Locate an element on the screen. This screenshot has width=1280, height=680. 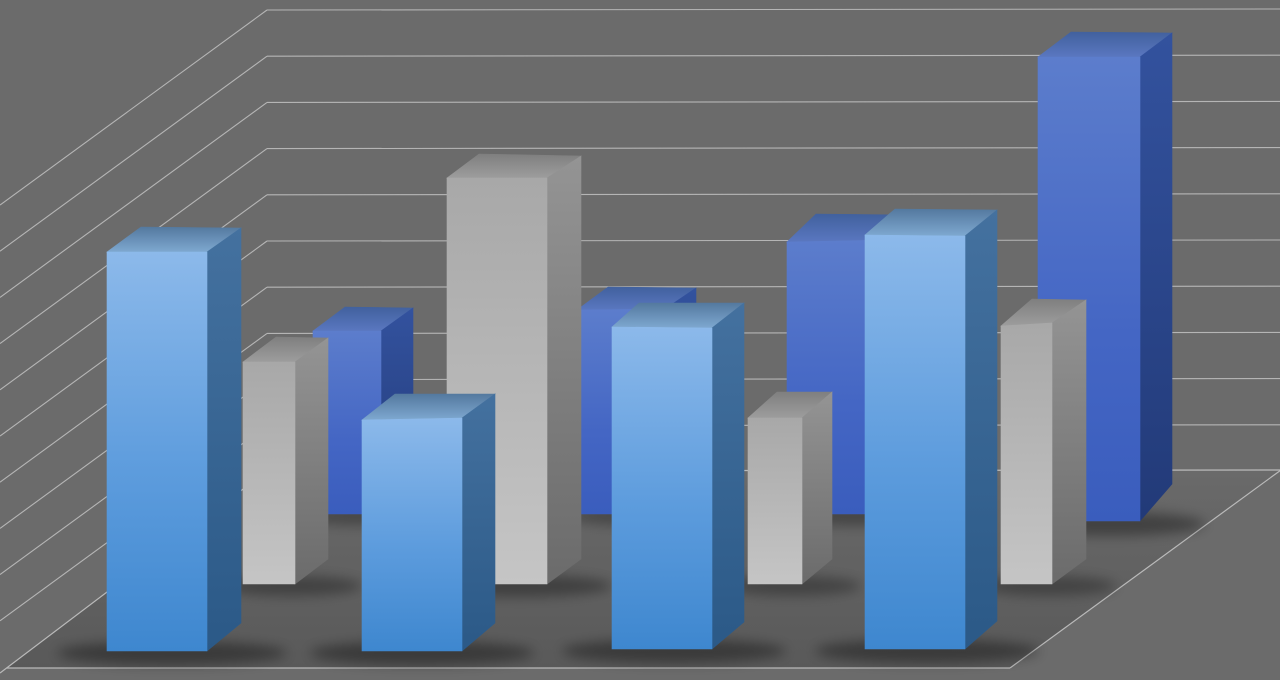
gridline-horizontal is located at coordinates (773, 9).